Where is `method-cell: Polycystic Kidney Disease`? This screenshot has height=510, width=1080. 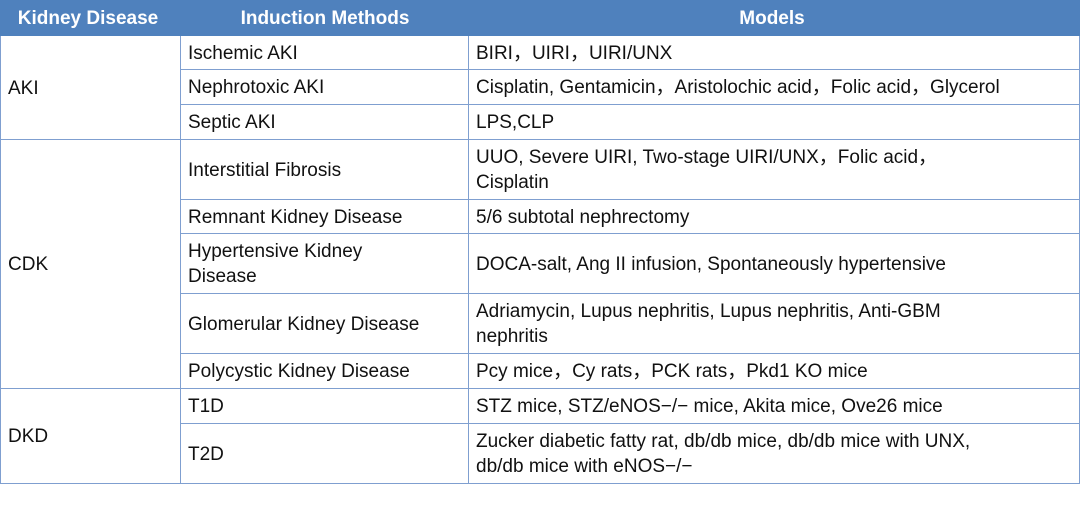
method-cell: Polycystic Kidney Disease is located at coordinates (299, 371).